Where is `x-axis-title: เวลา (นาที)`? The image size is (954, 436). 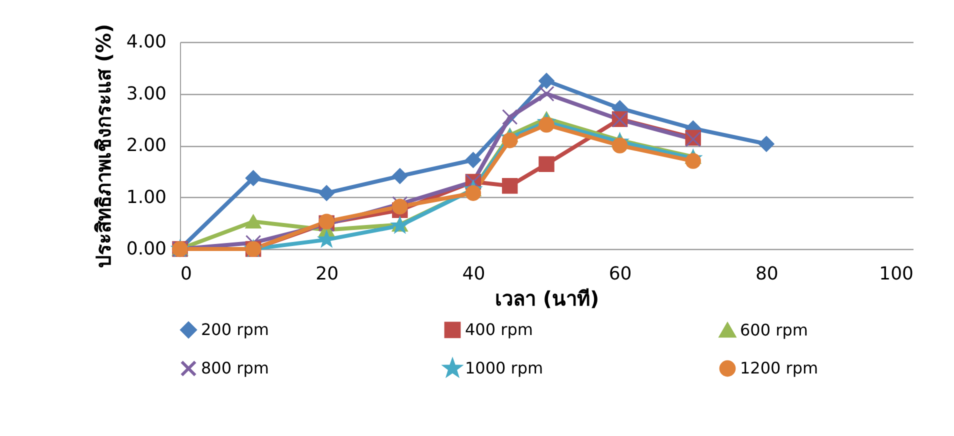
x-axis-title: เวลา (นาที) is located at coordinates (547, 298).